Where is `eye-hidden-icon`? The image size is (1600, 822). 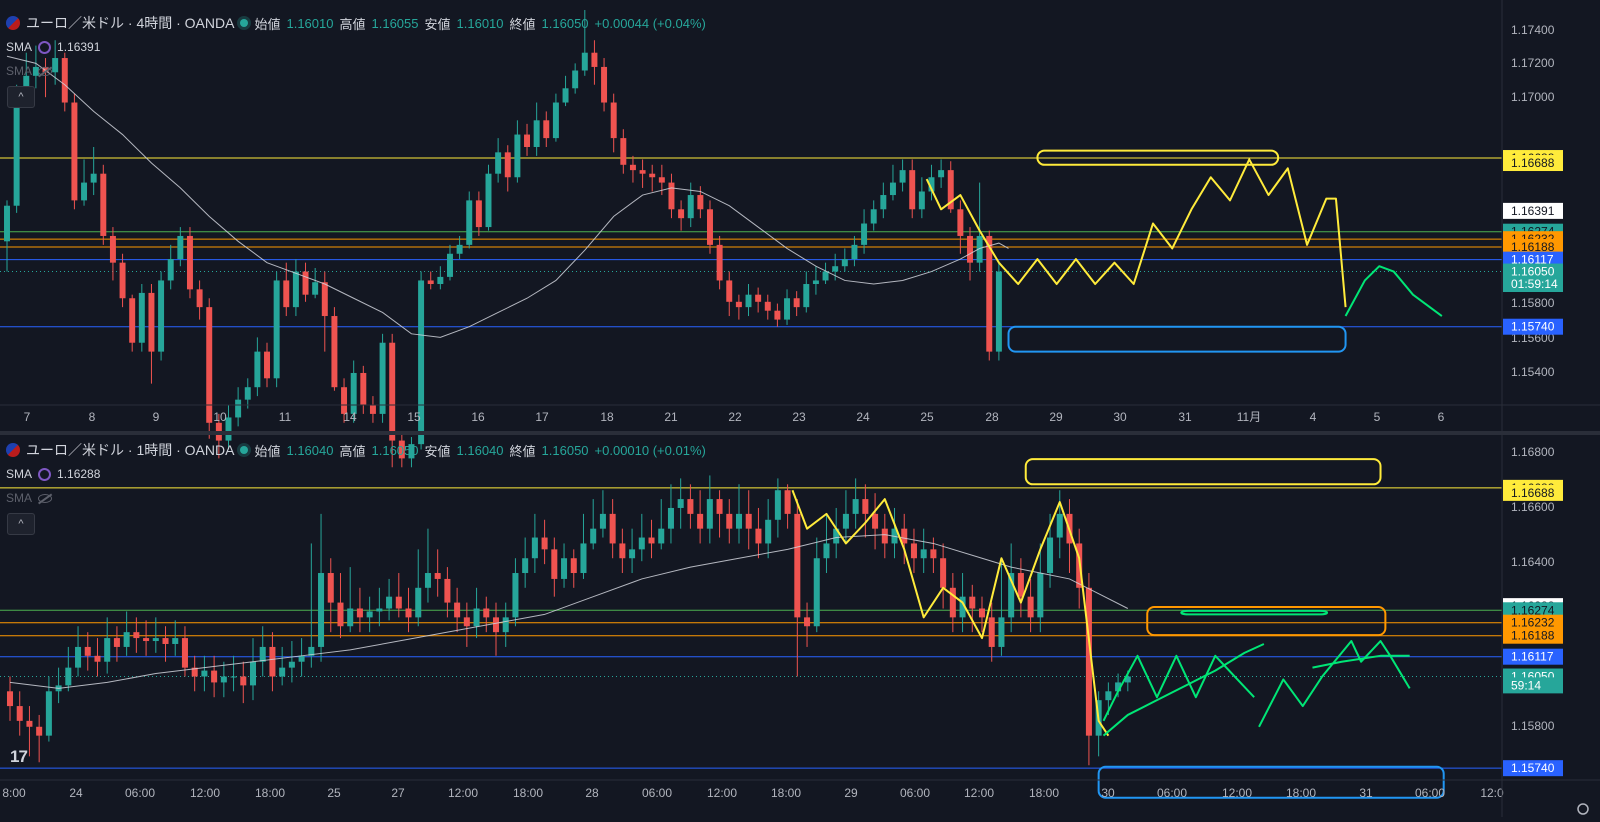
eye-hidden-icon is located at coordinates (45, 498).